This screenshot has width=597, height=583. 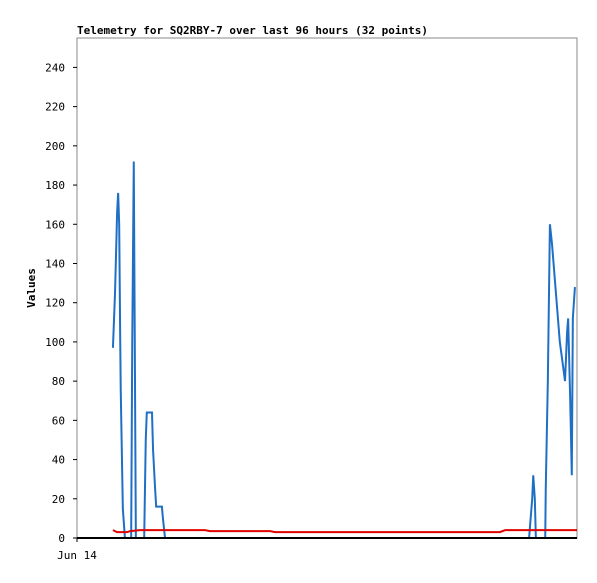 What do you see at coordinates (344, 531) in the screenshot?
I see `series-line` at bounding box center [344, 531].